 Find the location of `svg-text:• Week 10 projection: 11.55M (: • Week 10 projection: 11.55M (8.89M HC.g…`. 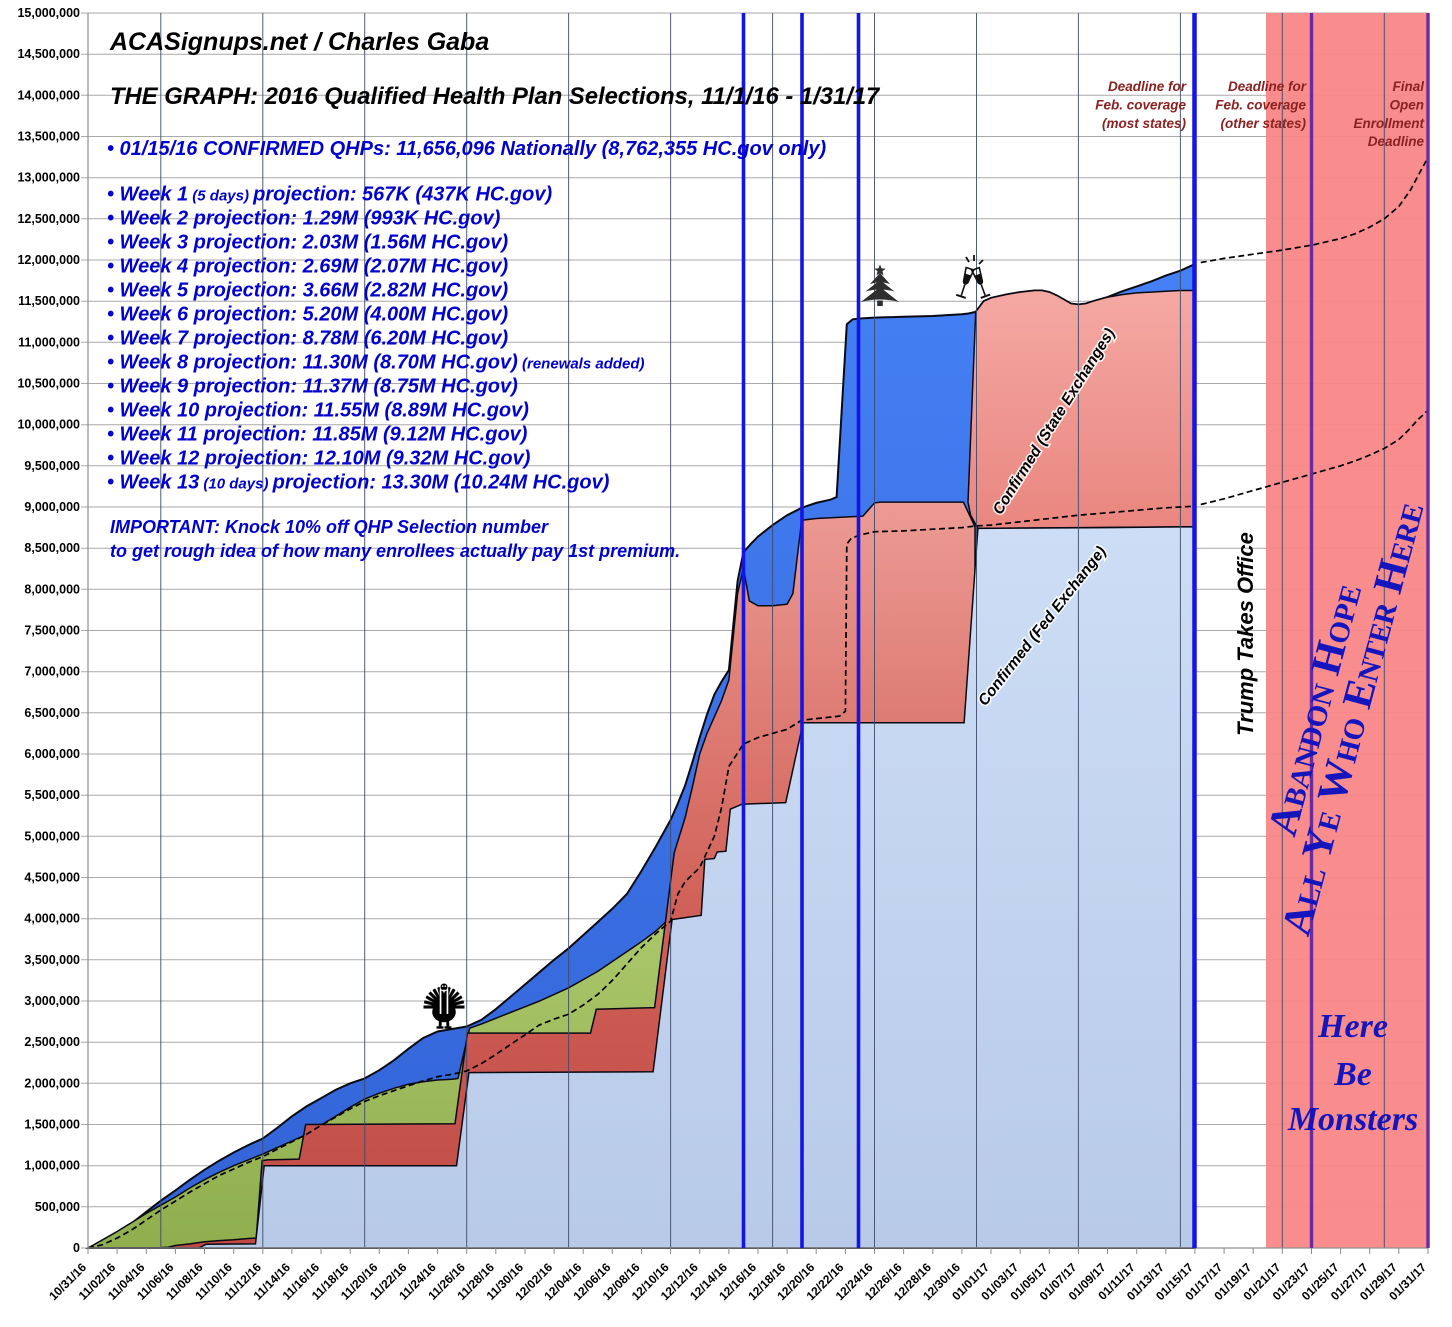

svg-text:• Week 10 projection: 11.55M (: • Week 10 projection: 11.55M (8.89M HC.g… is located at coordinates (318, 411).